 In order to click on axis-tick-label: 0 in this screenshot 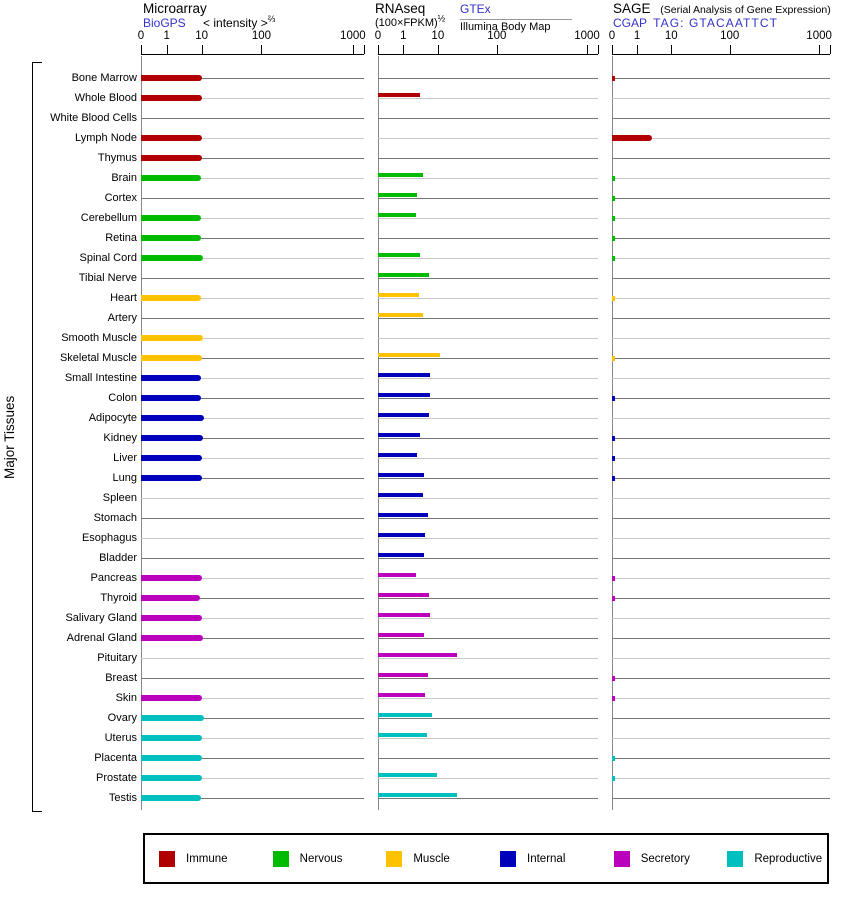, I will do `click(612, 36)`.